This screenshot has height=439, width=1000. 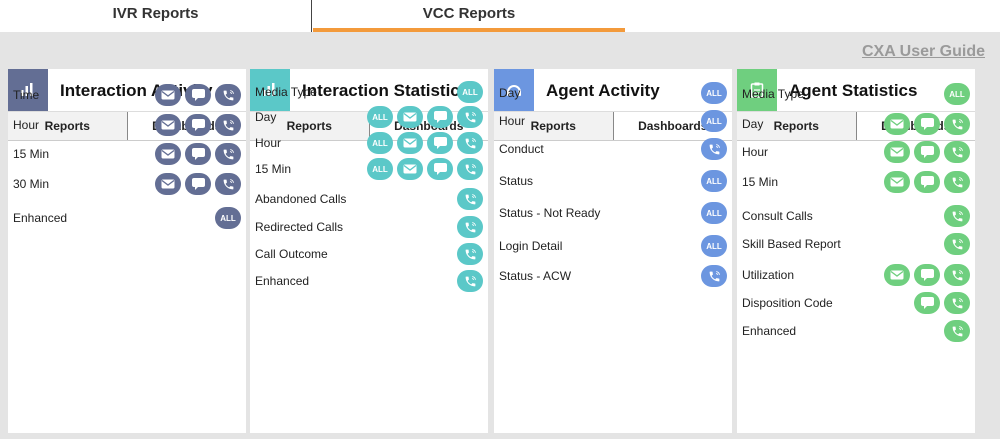 What do you see at coordinates (856, 275) in the screenshot?
I see `report-row: Utilization` at bounding box center [856, 275].